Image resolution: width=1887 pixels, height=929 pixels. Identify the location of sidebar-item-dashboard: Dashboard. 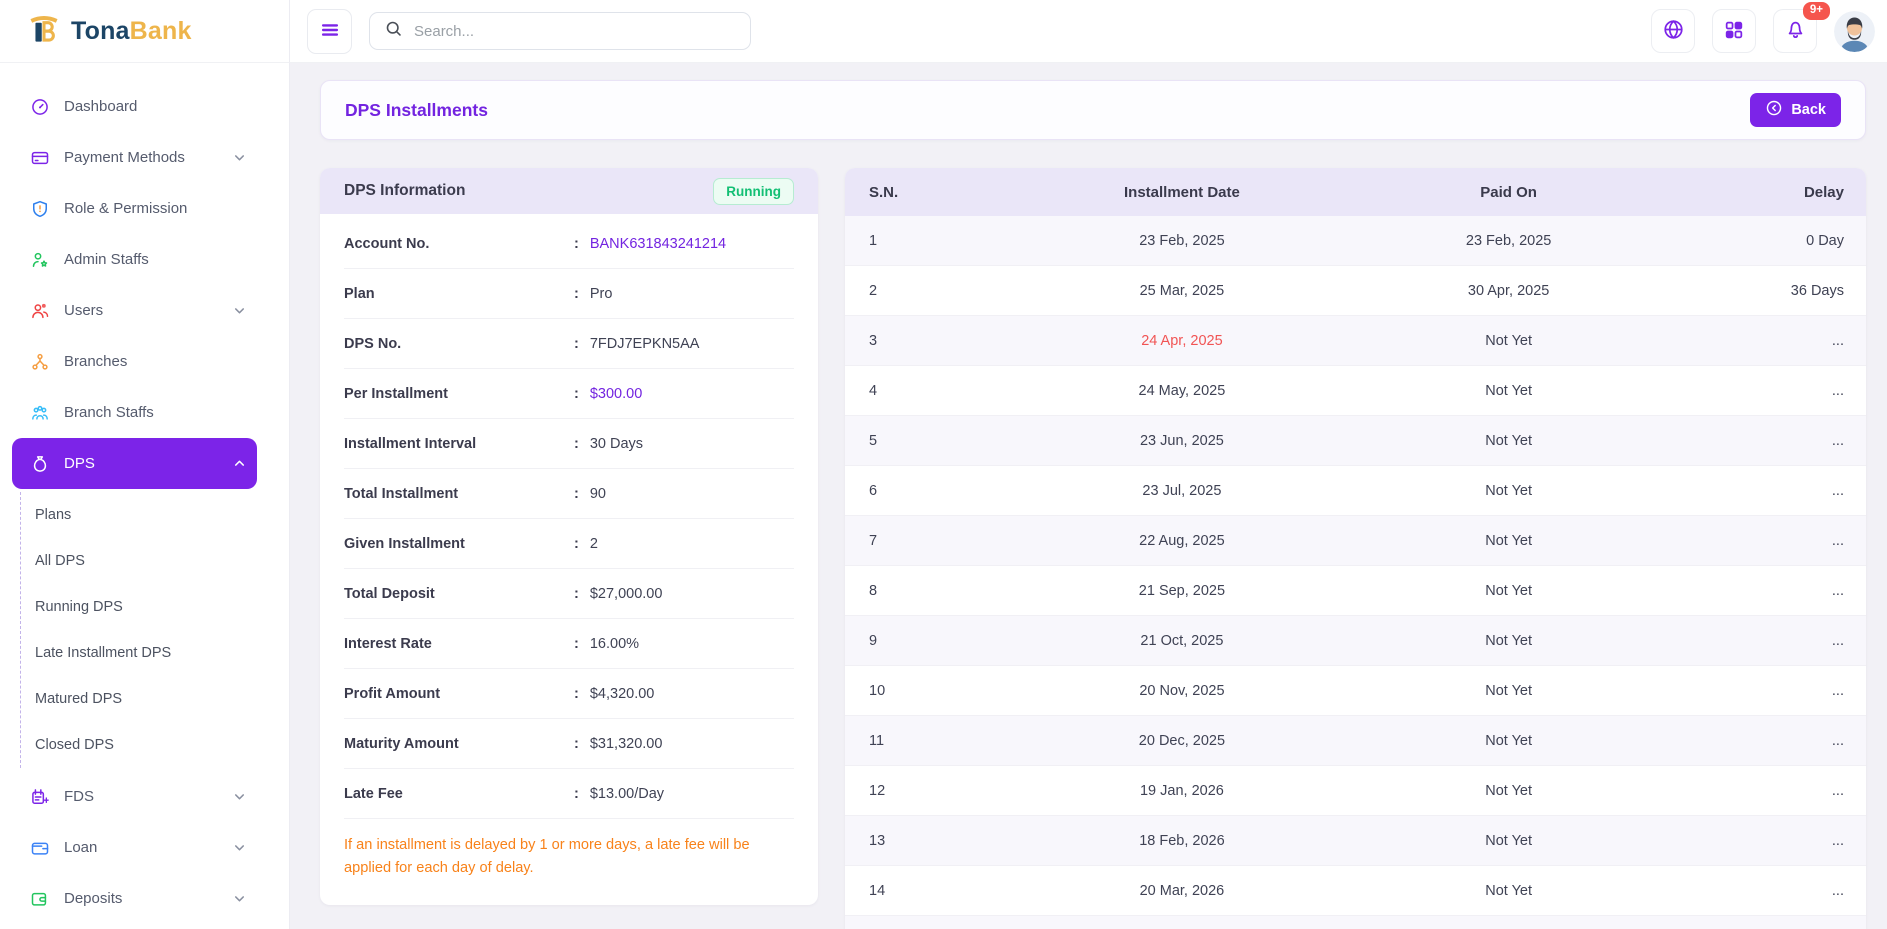
(134, 106).